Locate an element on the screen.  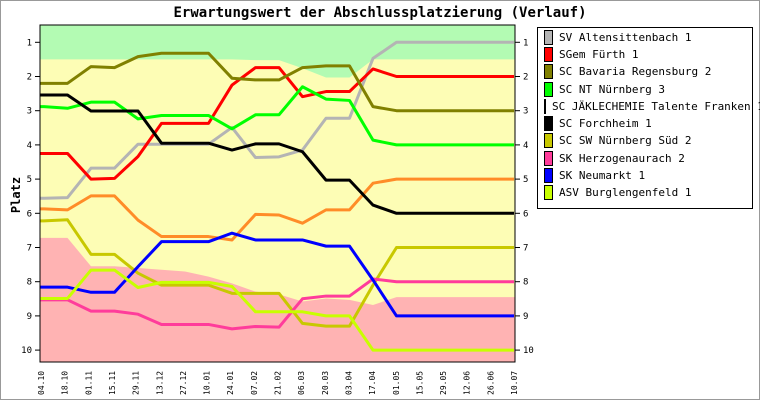
x-tick-label: 18.10 is located at coordinates (65, 383).